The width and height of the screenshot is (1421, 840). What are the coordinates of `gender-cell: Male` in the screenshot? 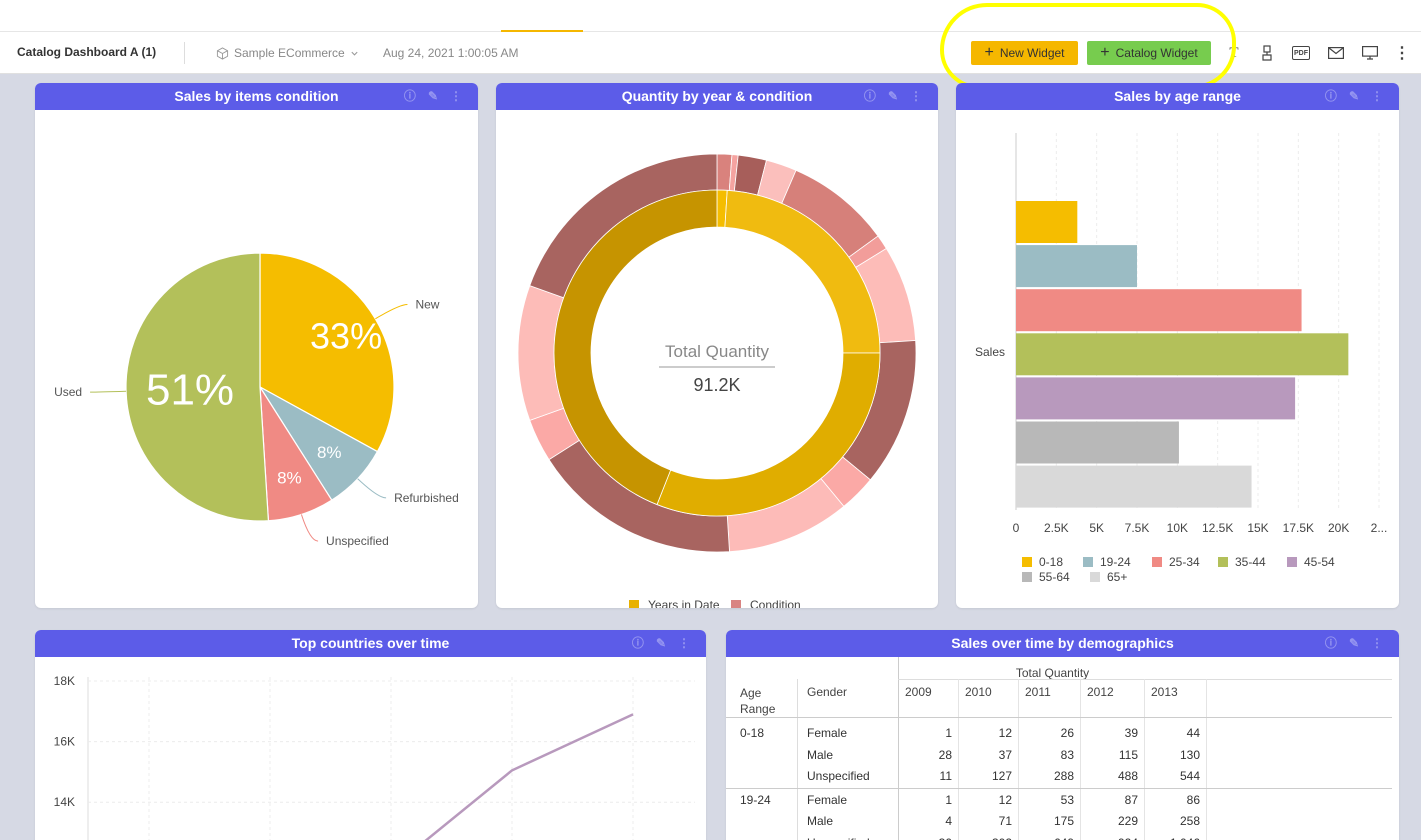 It's located at (820, 821).